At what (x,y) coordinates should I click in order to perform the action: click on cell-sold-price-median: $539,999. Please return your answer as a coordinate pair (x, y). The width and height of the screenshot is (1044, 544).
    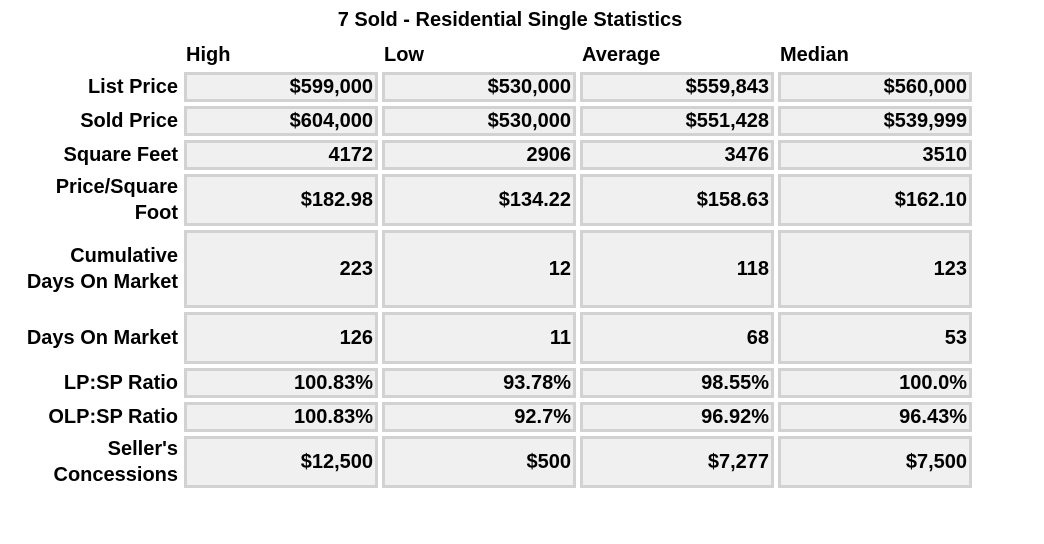
    Looking at the image, I should click on (875, 121).